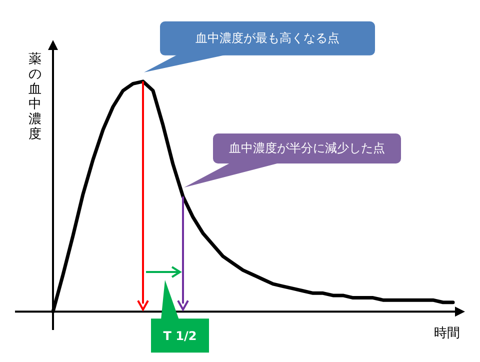 Image resolution: width=480 pixels, height=362 pixels. What do you see at coordinates (35, 97) in the screenshot?
I see `y-axis-title: 薬の血中濃度` at bounding box center [35, 97].